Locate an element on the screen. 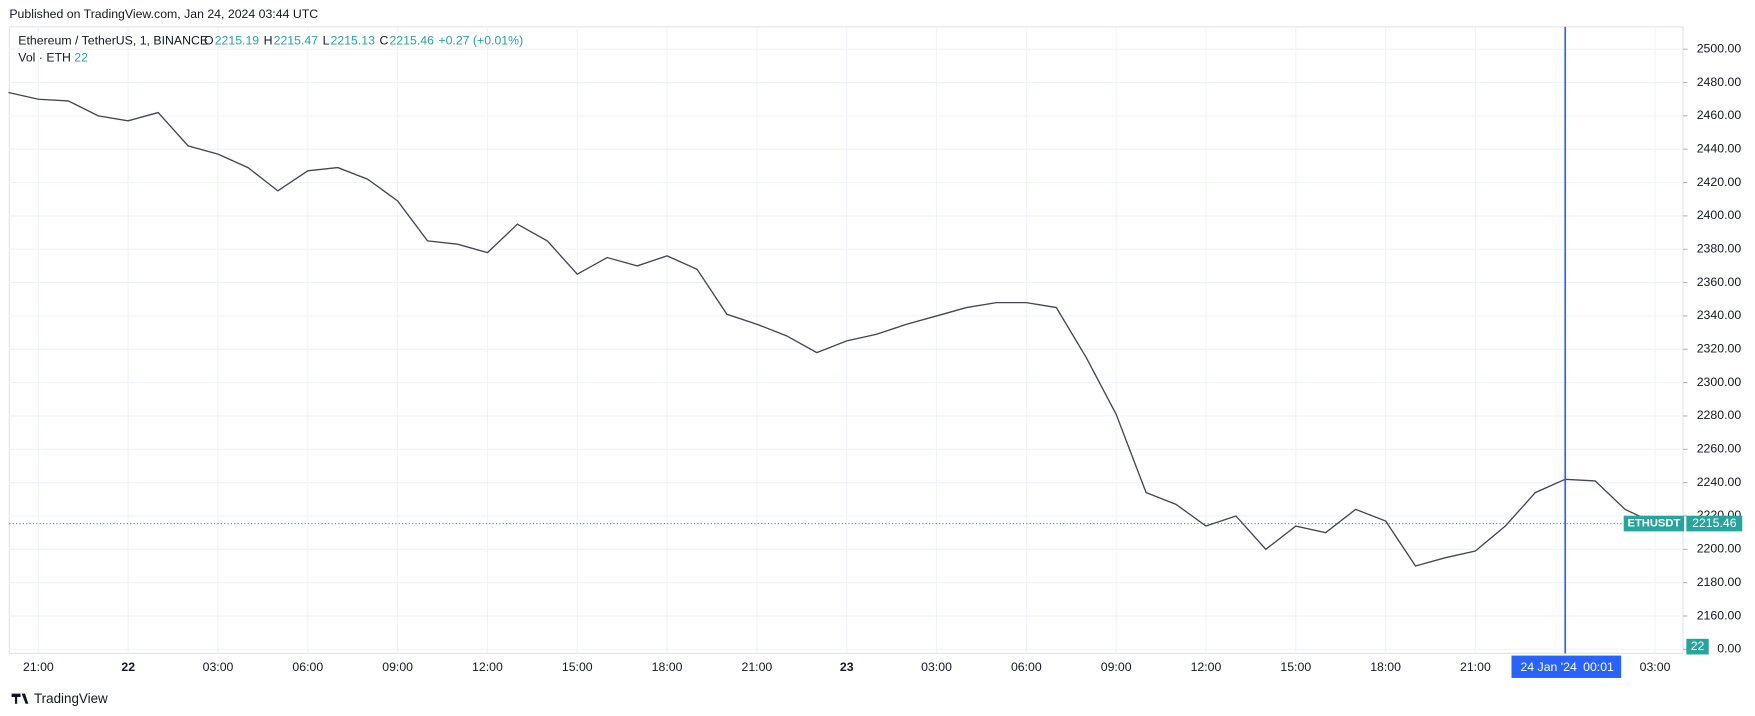  cursor-date: 24 Jan '24 is located at coordinates (1548, 667).